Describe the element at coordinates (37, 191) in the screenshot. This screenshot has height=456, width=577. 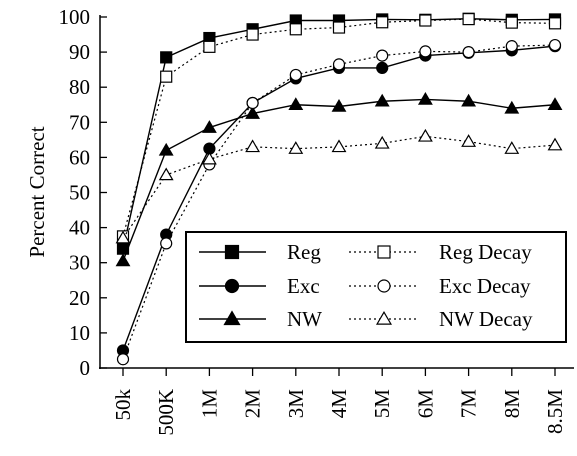
I see `y-axis-label: Percent Correct` at that location.